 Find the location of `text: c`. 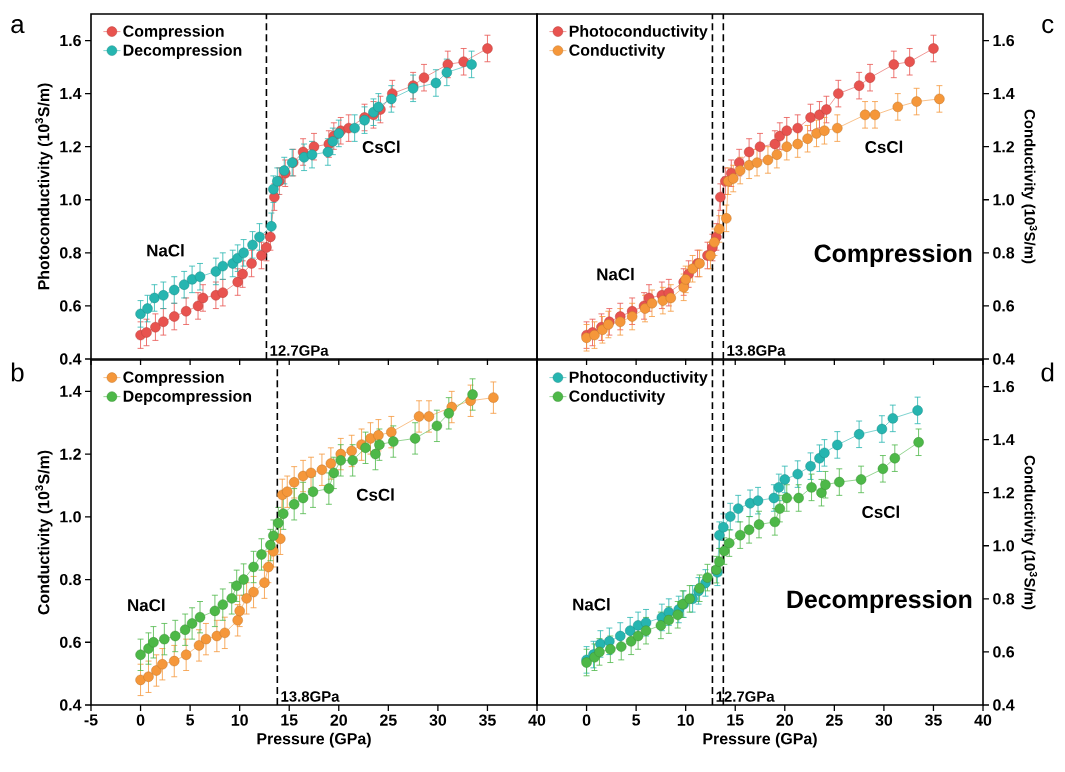

text: c is located at coordinates (1048, 26).